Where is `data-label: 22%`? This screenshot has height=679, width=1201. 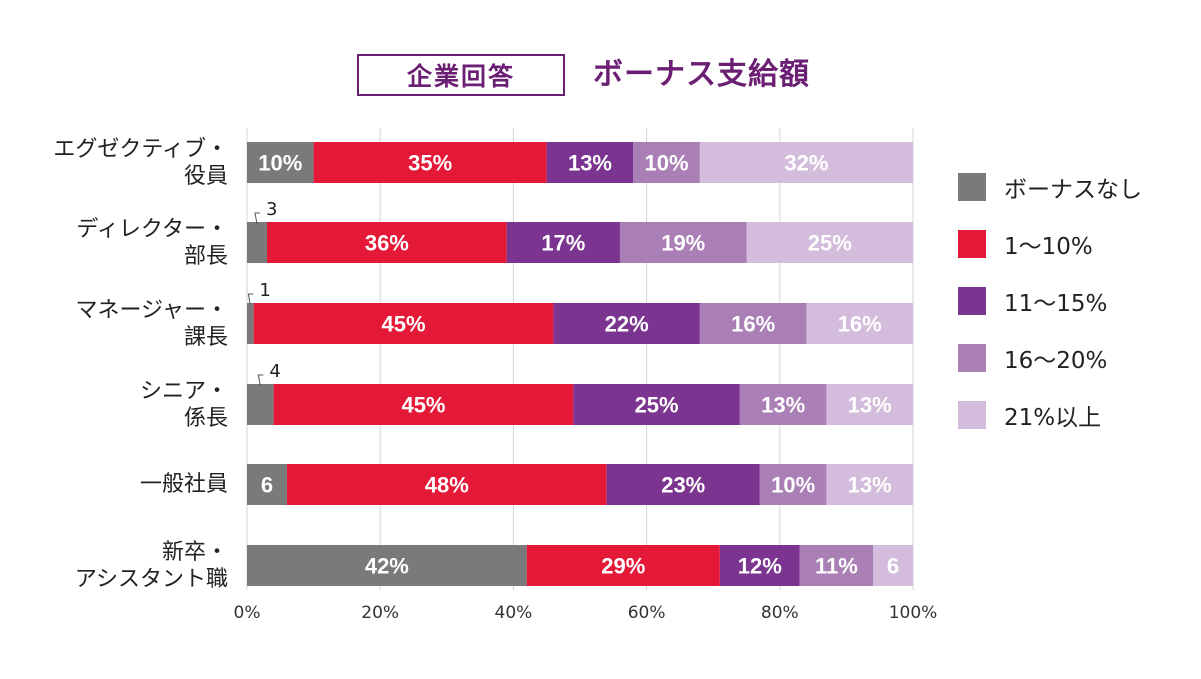 data-label: 22% is located at coordinates (627, 324).